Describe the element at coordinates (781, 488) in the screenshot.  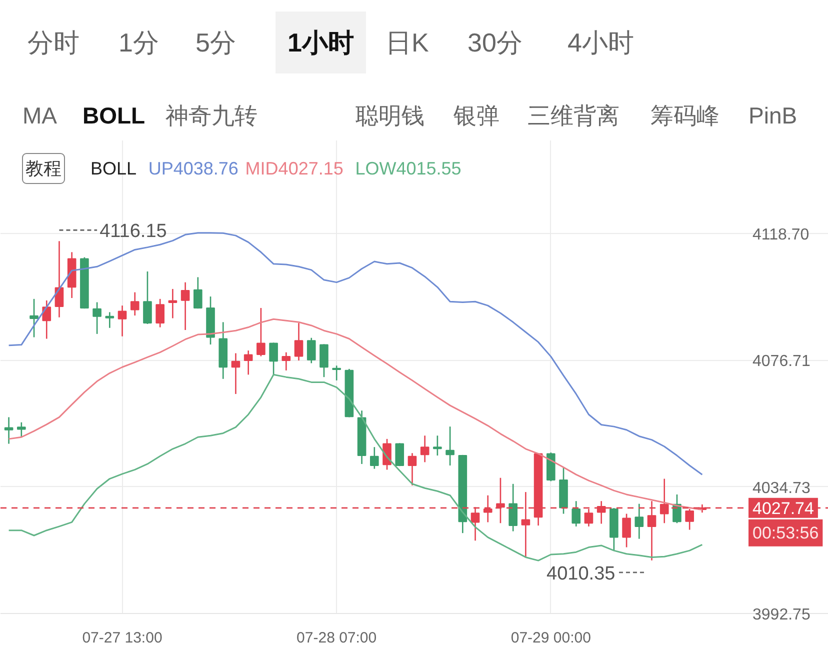
I see `y-tick-label: 4034.73` at that location.